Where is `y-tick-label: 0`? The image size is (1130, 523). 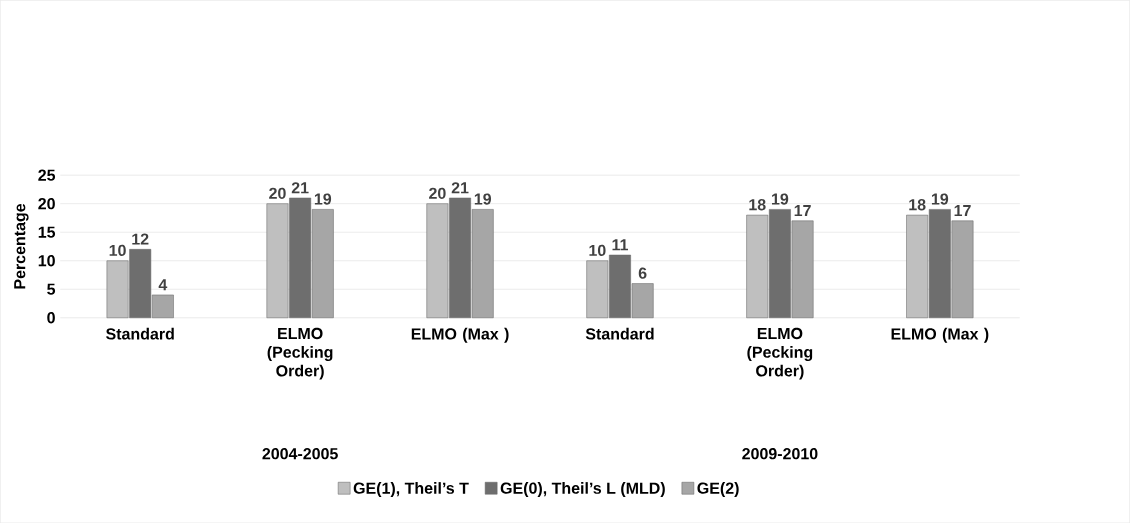 y-tick-label: 0 is located at coordinates (51, 317).